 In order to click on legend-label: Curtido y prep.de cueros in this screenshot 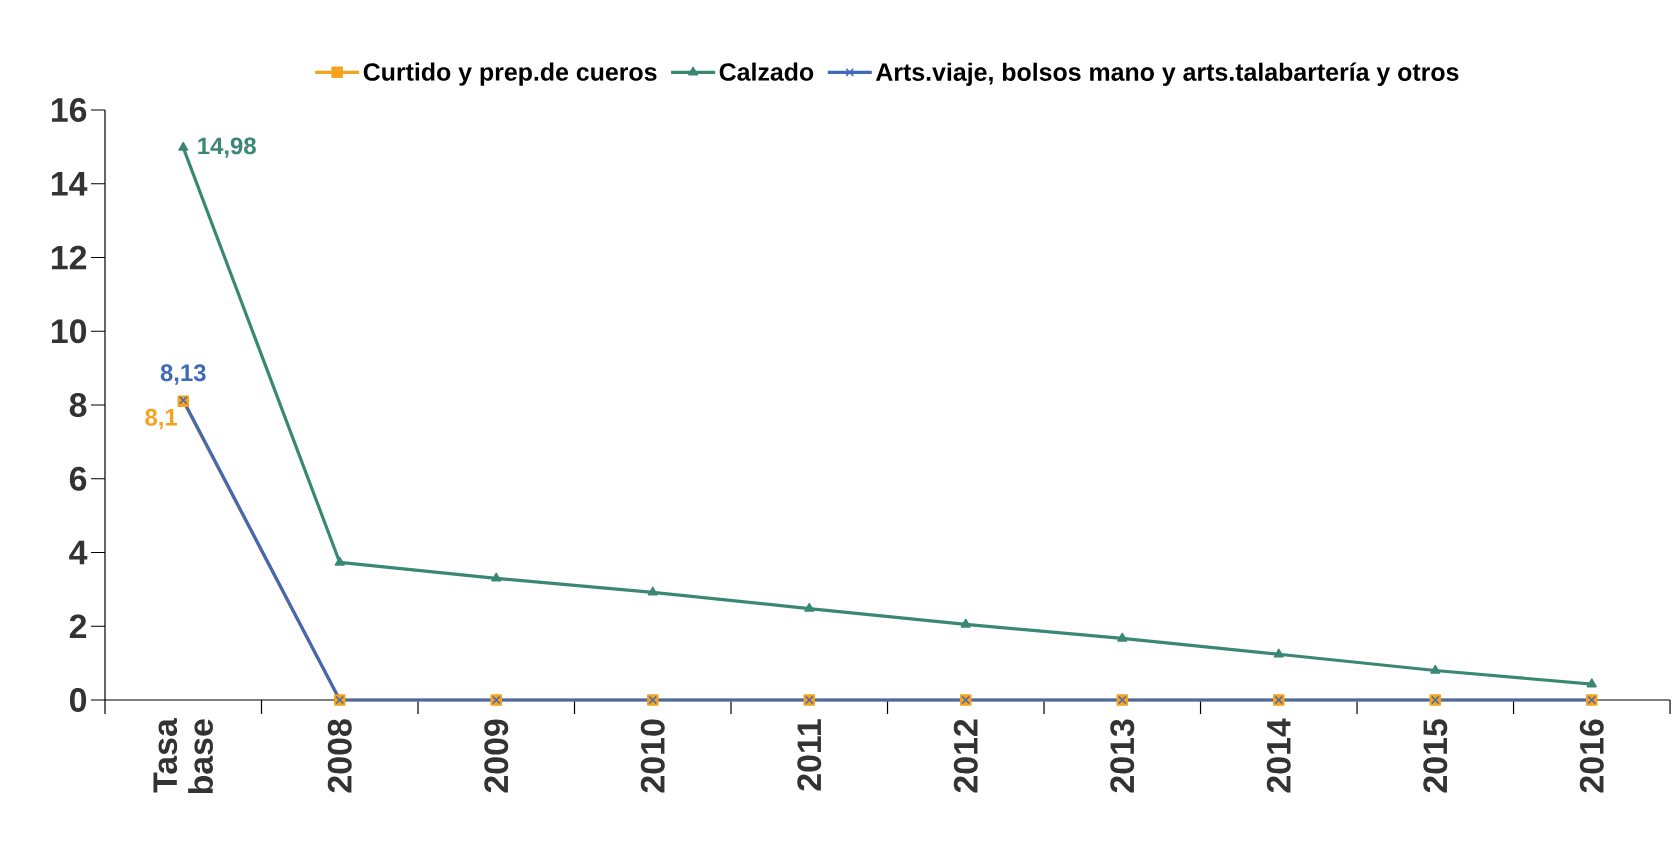, I will do `click(510, 74)`.